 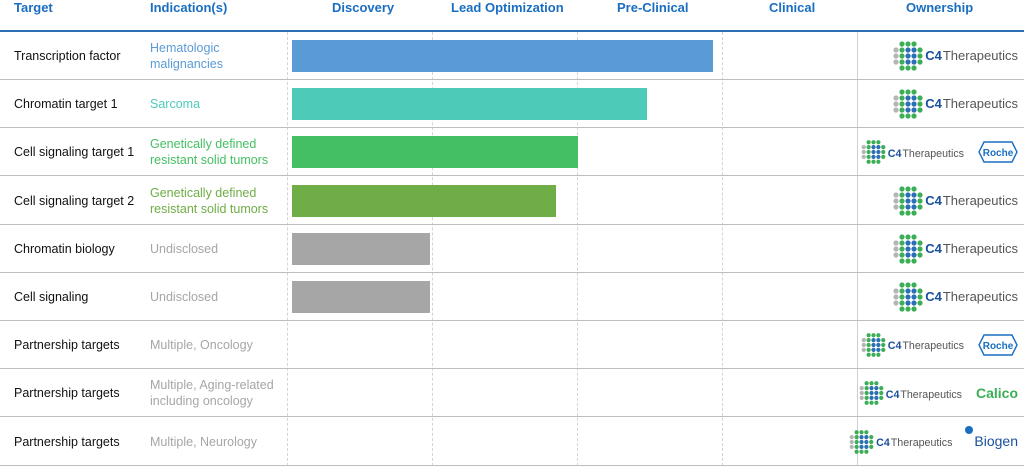 I want to click on ownership-cell: C4Therapeutics Biogen, so click(x=933, y=442).